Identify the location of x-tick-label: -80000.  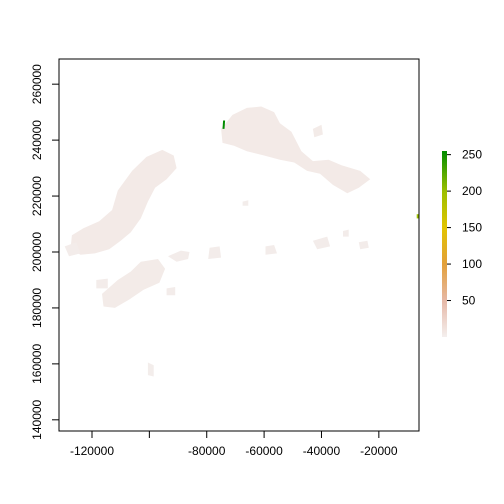
(207, 451).